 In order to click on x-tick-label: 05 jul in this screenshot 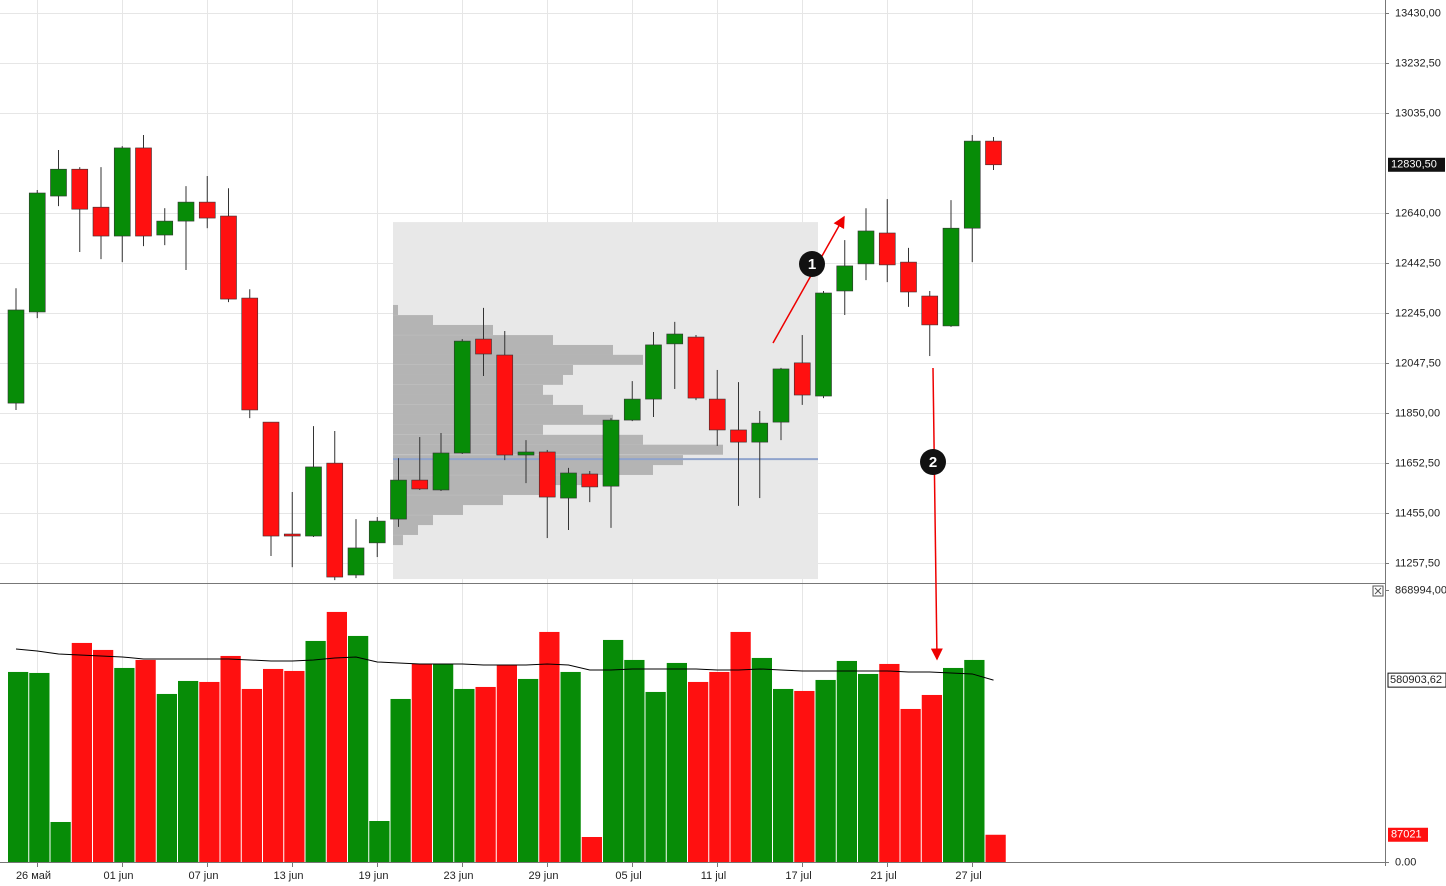, I will do `click(628, 876)`.